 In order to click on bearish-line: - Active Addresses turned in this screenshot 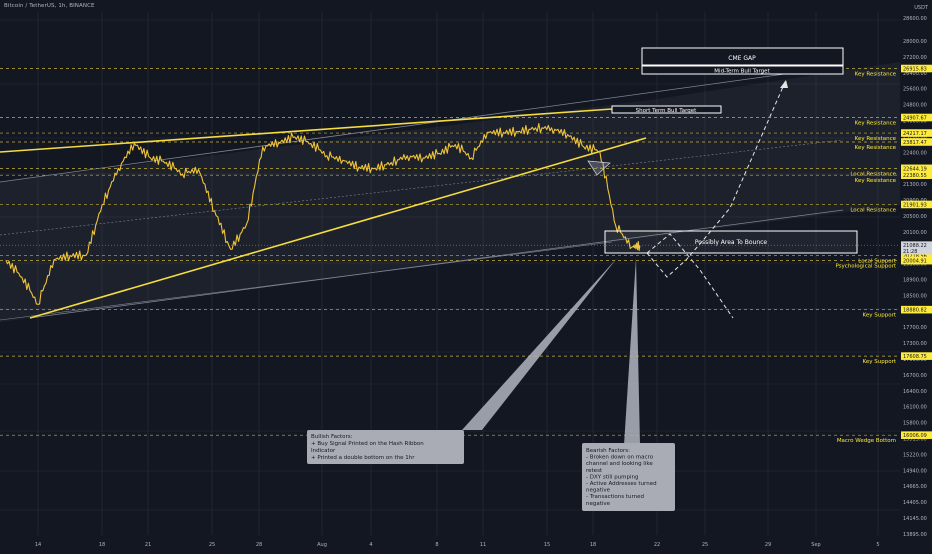, I will do `click(621, 484)`.